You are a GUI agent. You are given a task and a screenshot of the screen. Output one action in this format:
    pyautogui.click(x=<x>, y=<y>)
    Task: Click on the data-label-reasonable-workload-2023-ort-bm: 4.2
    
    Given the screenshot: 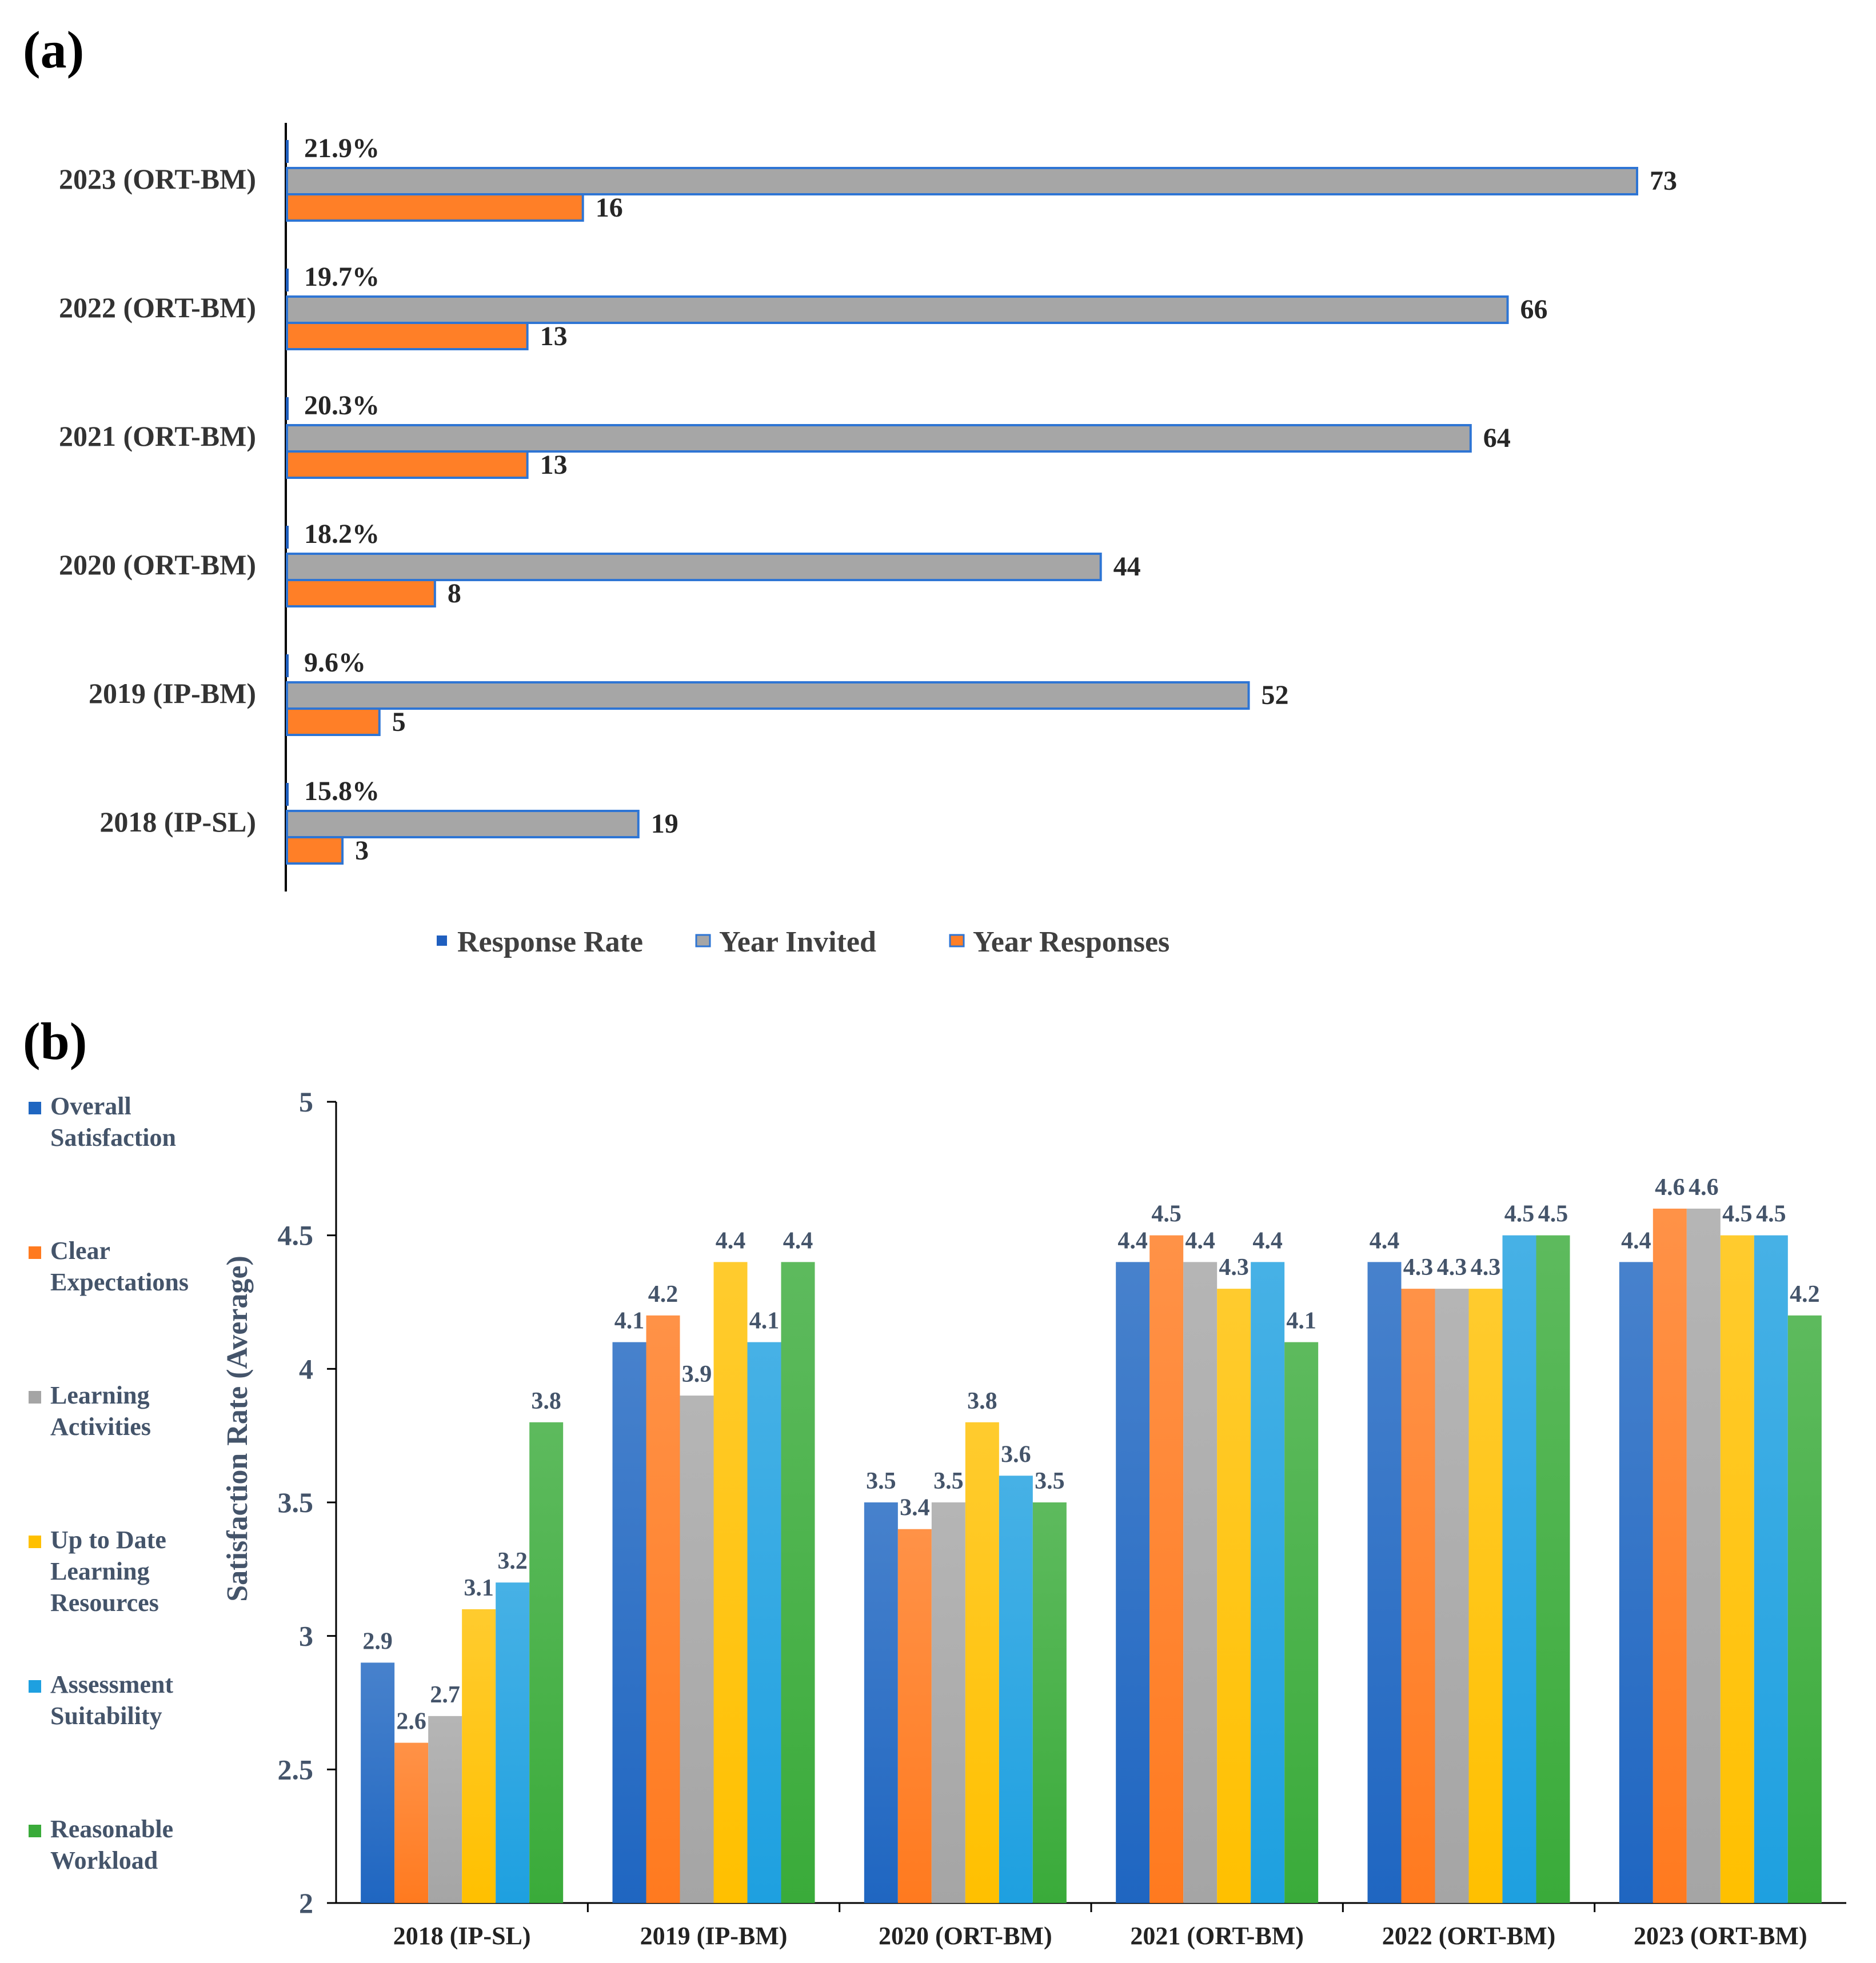 What is the action you would take?
    pyautogui.click(x=1805, y=1294)
    